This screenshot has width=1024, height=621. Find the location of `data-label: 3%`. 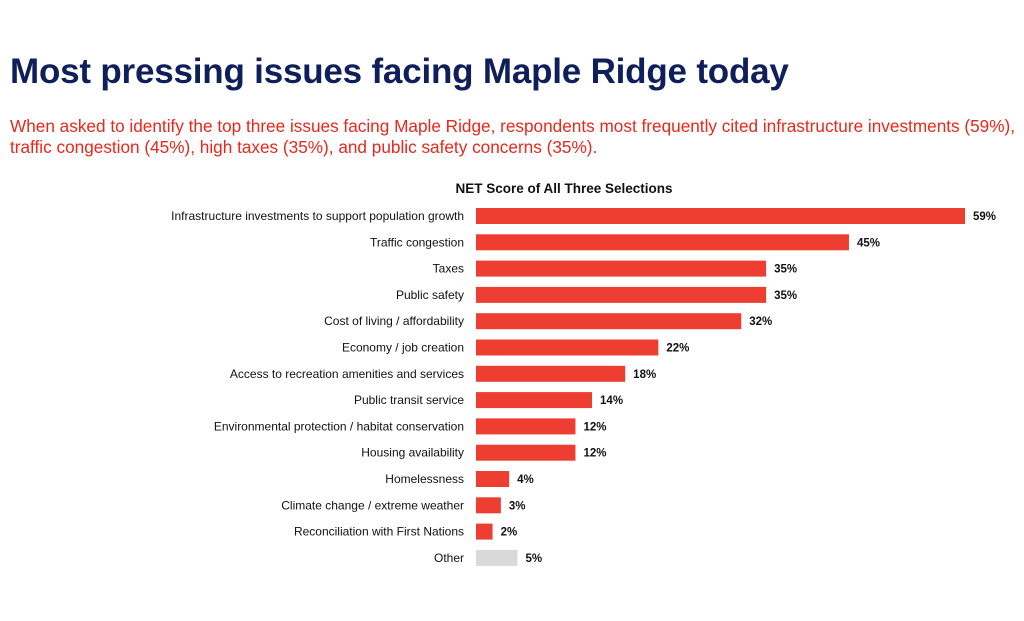

data-label: 3% is located at coordinates (517, 506).